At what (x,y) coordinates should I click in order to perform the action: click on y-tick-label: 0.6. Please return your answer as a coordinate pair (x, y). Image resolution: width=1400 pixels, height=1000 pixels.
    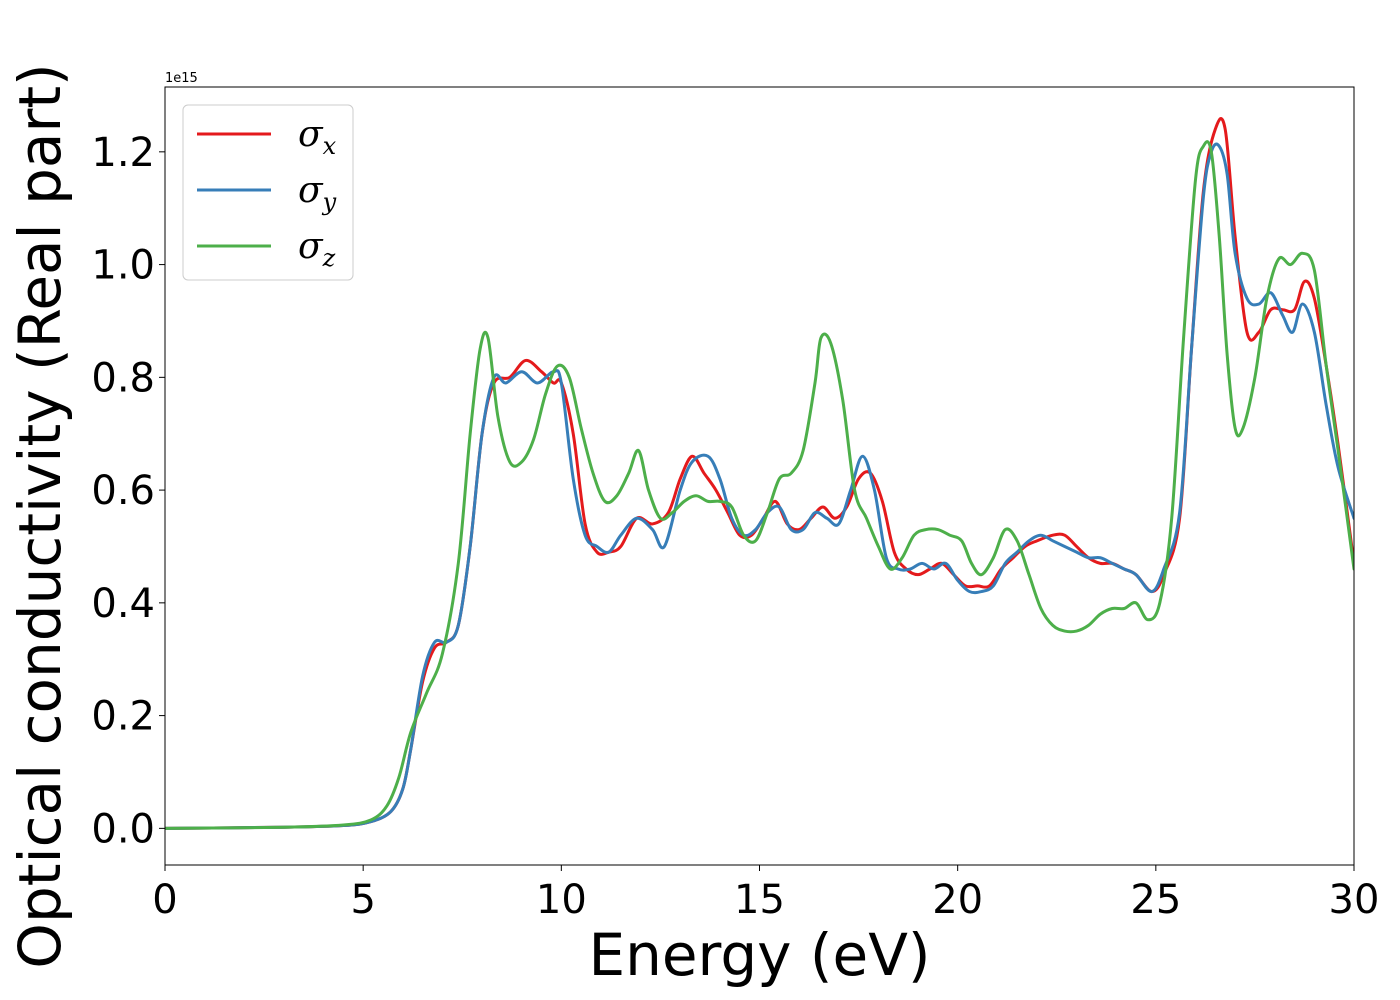
    Looking at the image, I should click on (123, 491).